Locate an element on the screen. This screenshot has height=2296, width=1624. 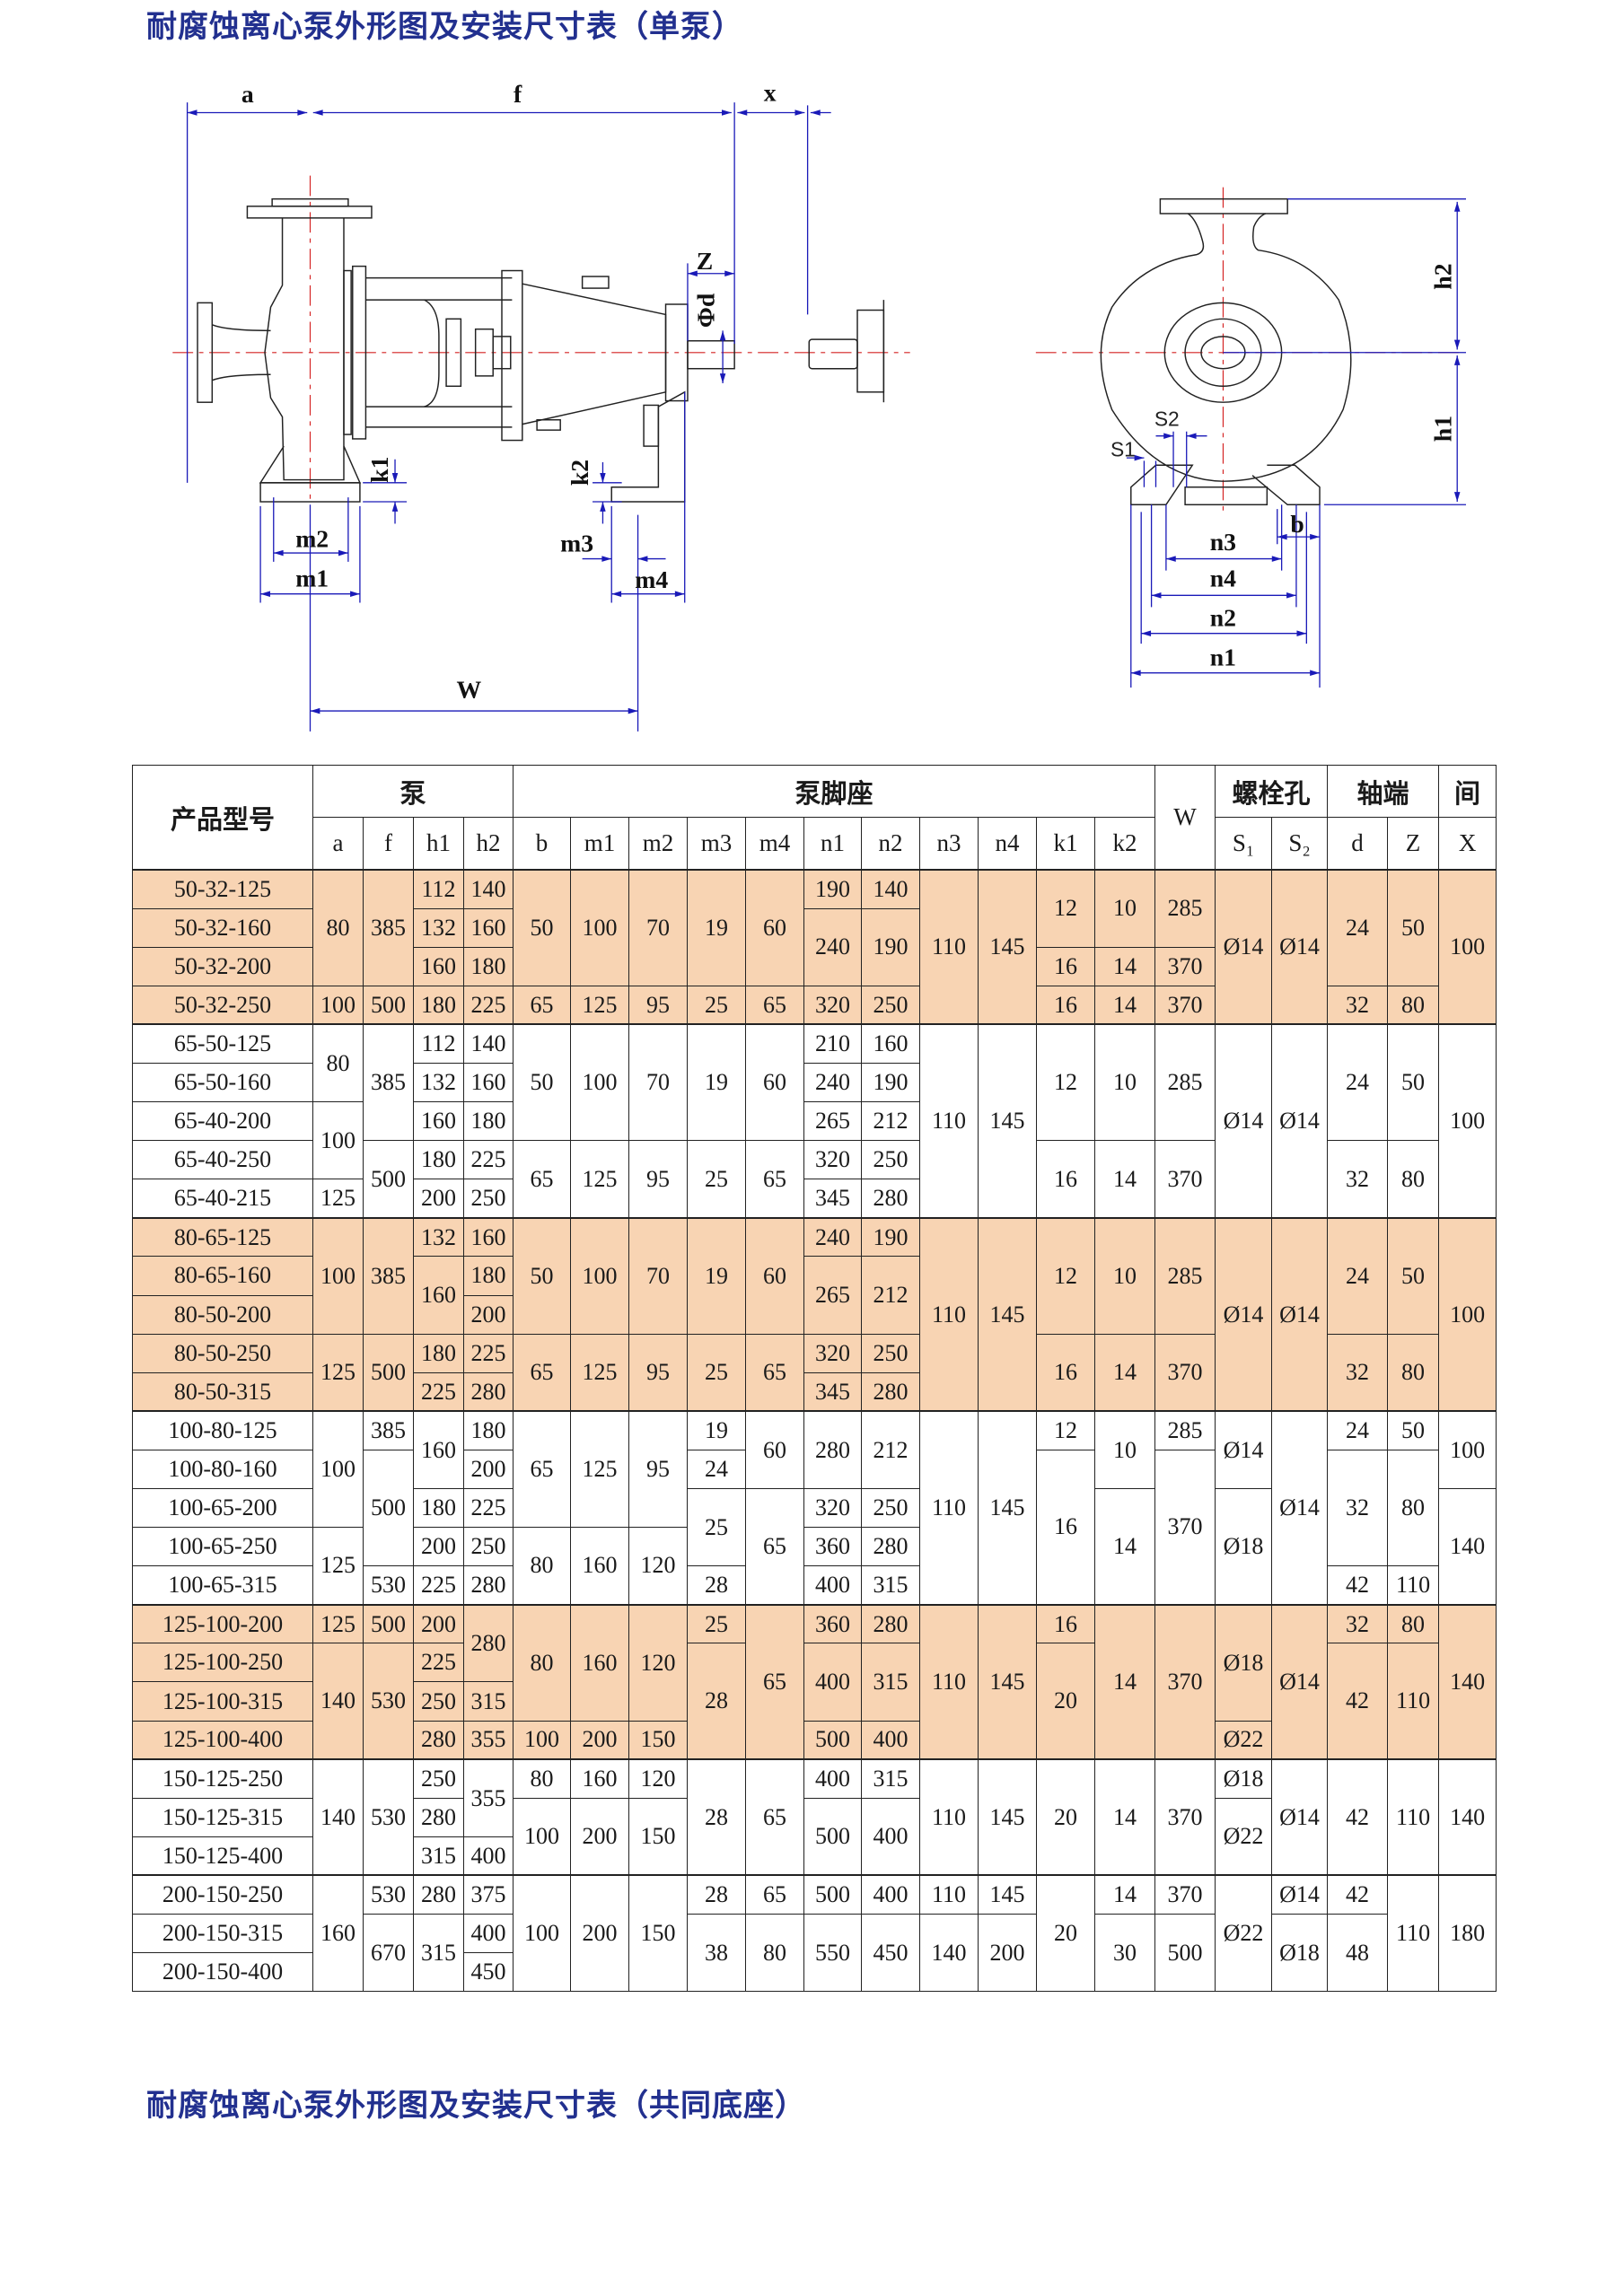
model-cell: 125-100-200 is located at coordinates (222, 1623).